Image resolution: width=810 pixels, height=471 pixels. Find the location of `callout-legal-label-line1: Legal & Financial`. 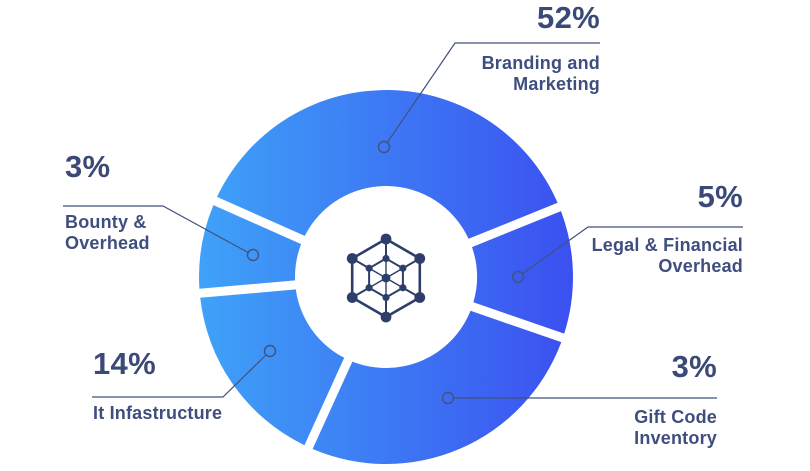

callout-legal-label-line1: Legal & Financial is located at coordinates (667, 245).